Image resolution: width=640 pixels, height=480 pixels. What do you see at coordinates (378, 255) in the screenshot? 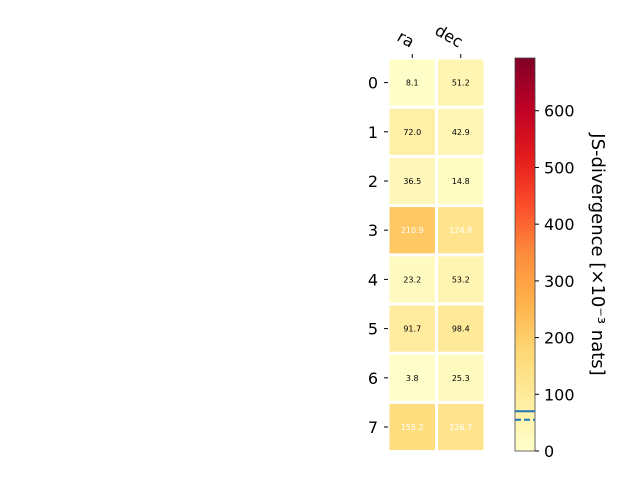
I see `row-axis: 0 1 2 3 4 5 6 7` at bounding box center [378, 255].